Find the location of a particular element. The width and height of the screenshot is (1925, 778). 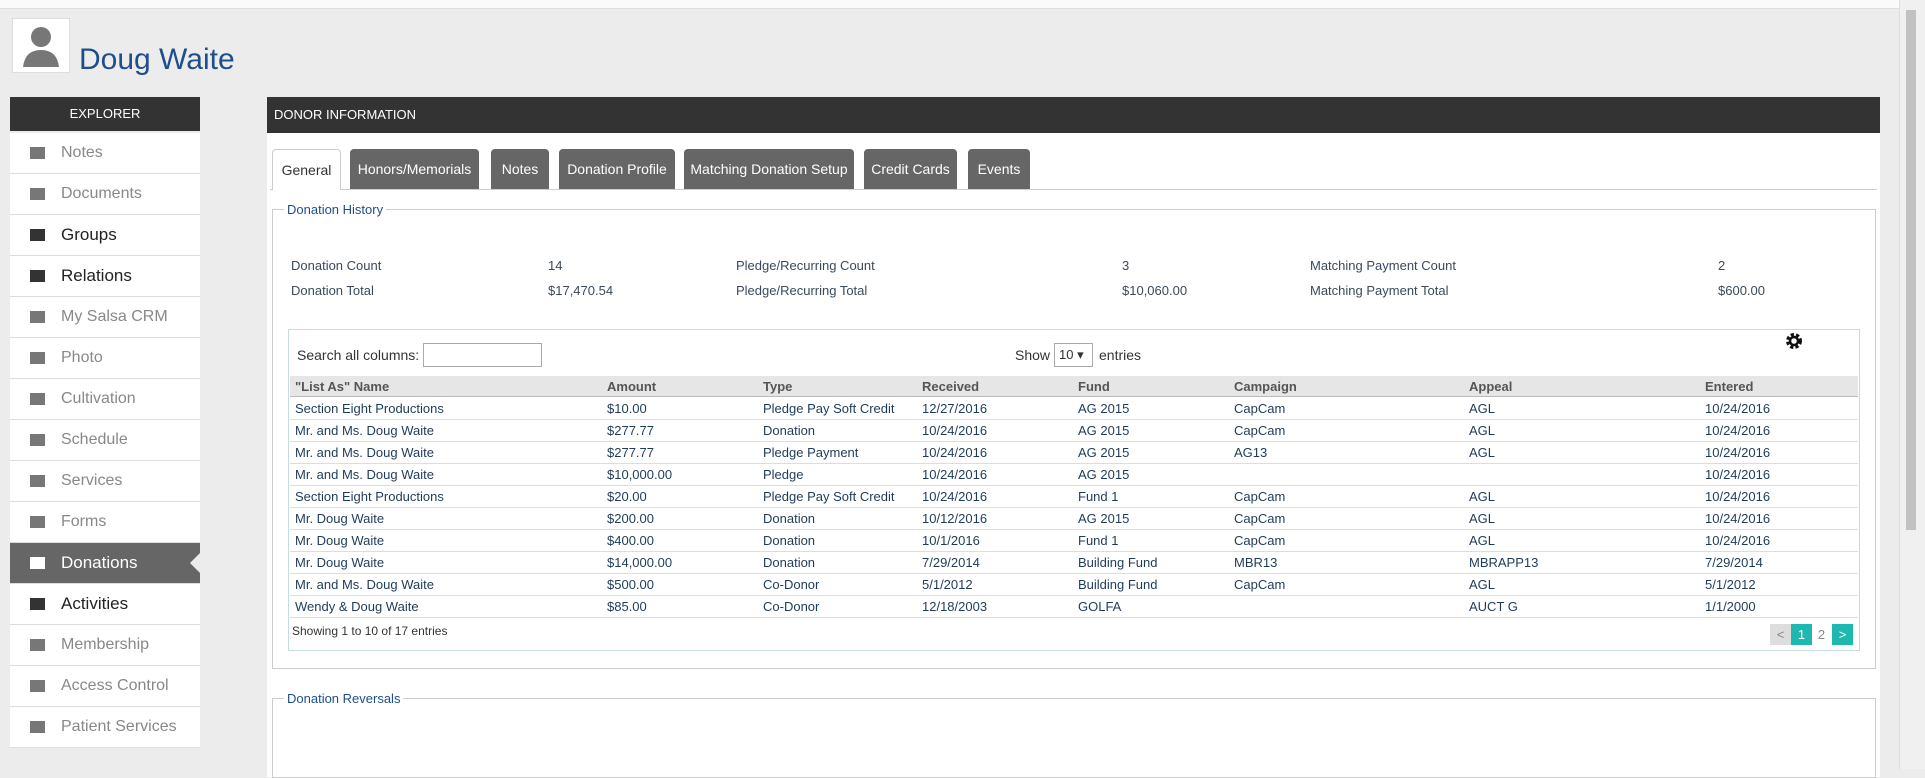

scrollbar is located at coordinates (1912, 384).